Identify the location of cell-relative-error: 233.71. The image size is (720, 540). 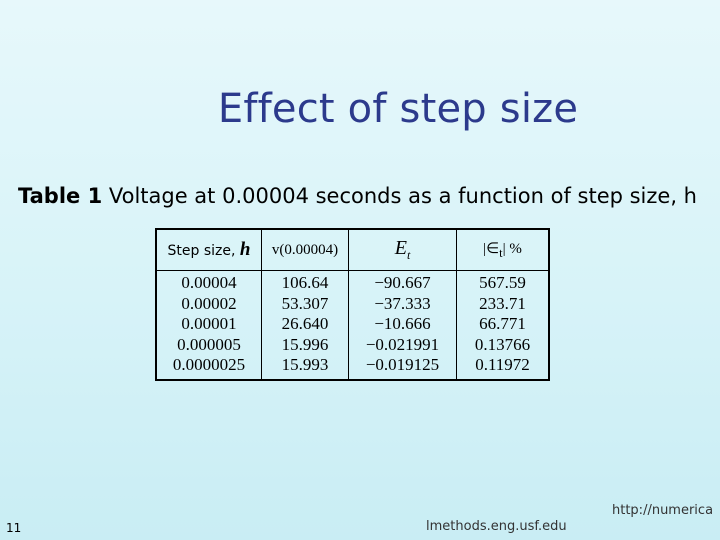
(502, 303).